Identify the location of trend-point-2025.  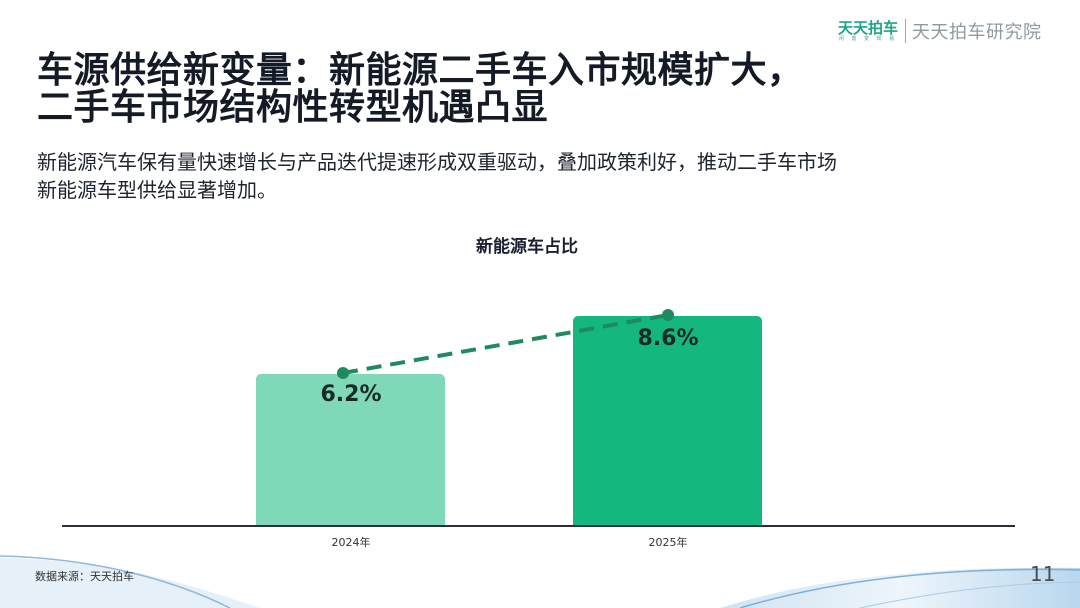
(668, 315).